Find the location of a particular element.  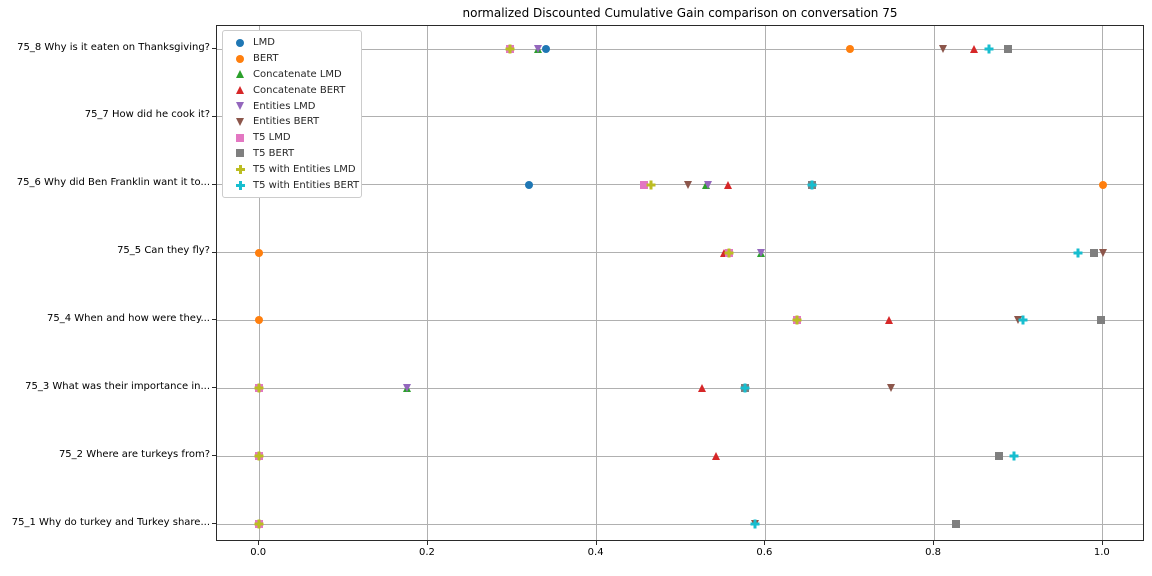

triangle-up-icon is located at coordinates (240, 74).